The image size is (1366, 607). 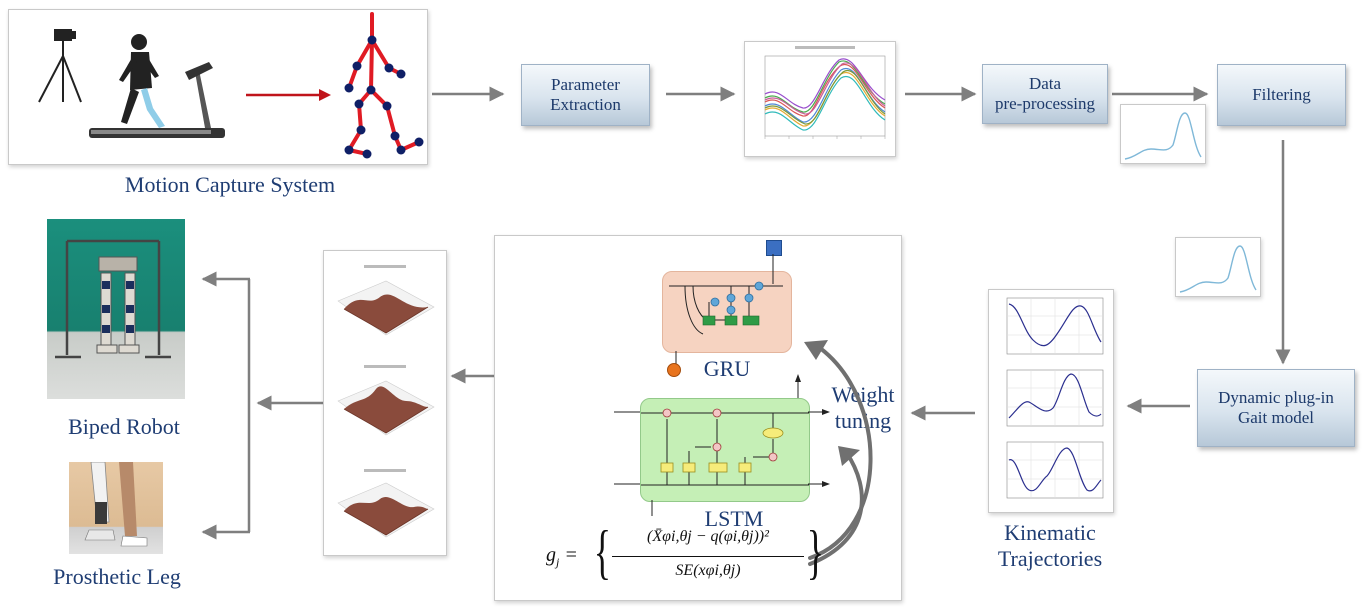 What do you see at coordinates (674, 370) in the screenshot?
I see `gru-input-node` at bounding box center [674, 370].